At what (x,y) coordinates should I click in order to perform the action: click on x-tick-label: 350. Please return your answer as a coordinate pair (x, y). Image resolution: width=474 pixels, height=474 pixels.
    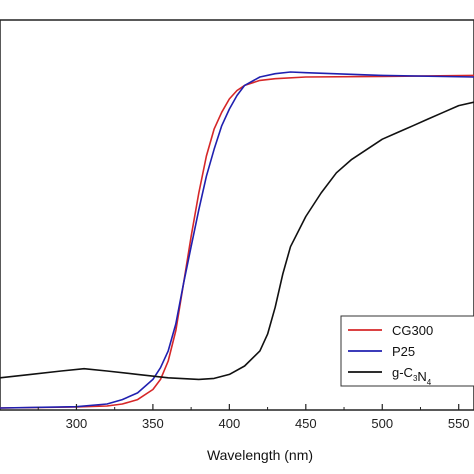
    Looking at the image, I should click on (153, 423).